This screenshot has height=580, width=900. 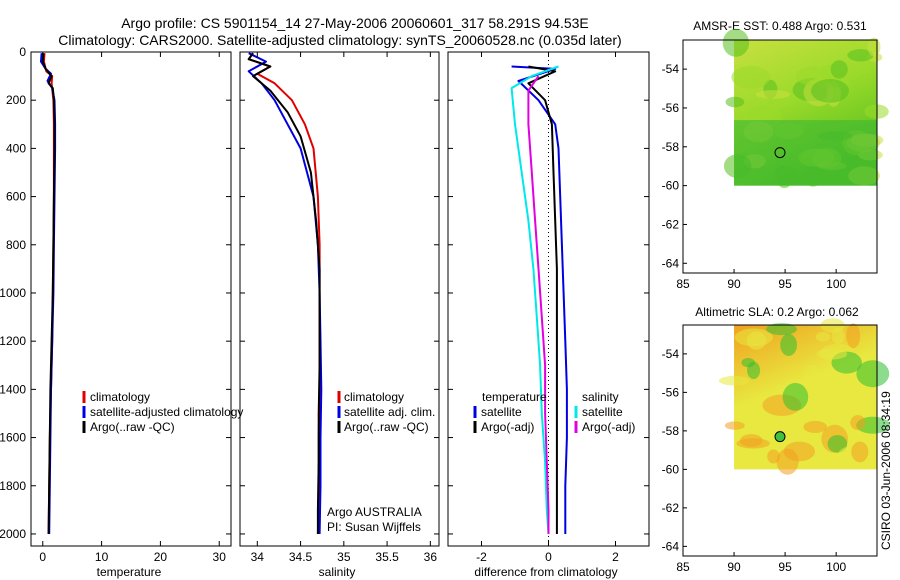 What do you see at coordinates (602, 412) in the screenshot?
I see `legend-label-sal-satellite: satellite` at bounding box center [602, 412].